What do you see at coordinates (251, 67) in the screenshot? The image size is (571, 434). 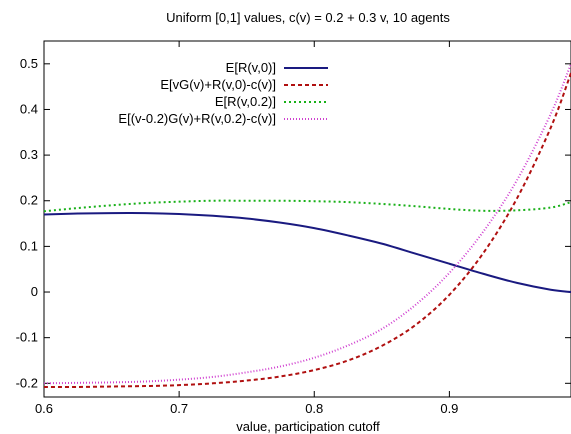 I see `legend-label-1: E[R(v,0)]` at bounding box center [251, 67].